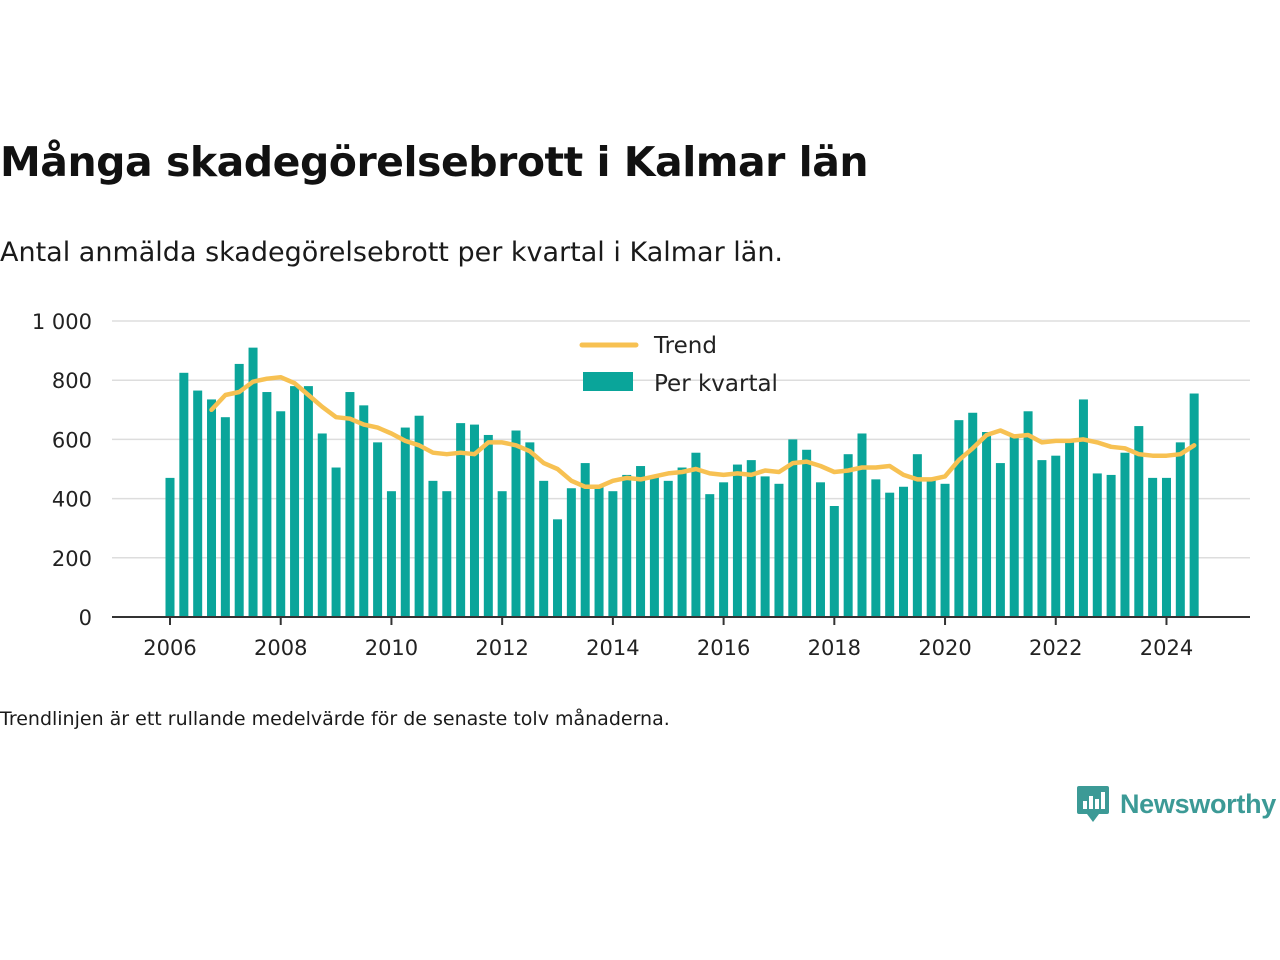 This screenshot has width=1280, height=960. What do you see at coordinates (72, 440) in the screenshot?
I see `y-tick-label: 600` at bounding box center [72, 440].